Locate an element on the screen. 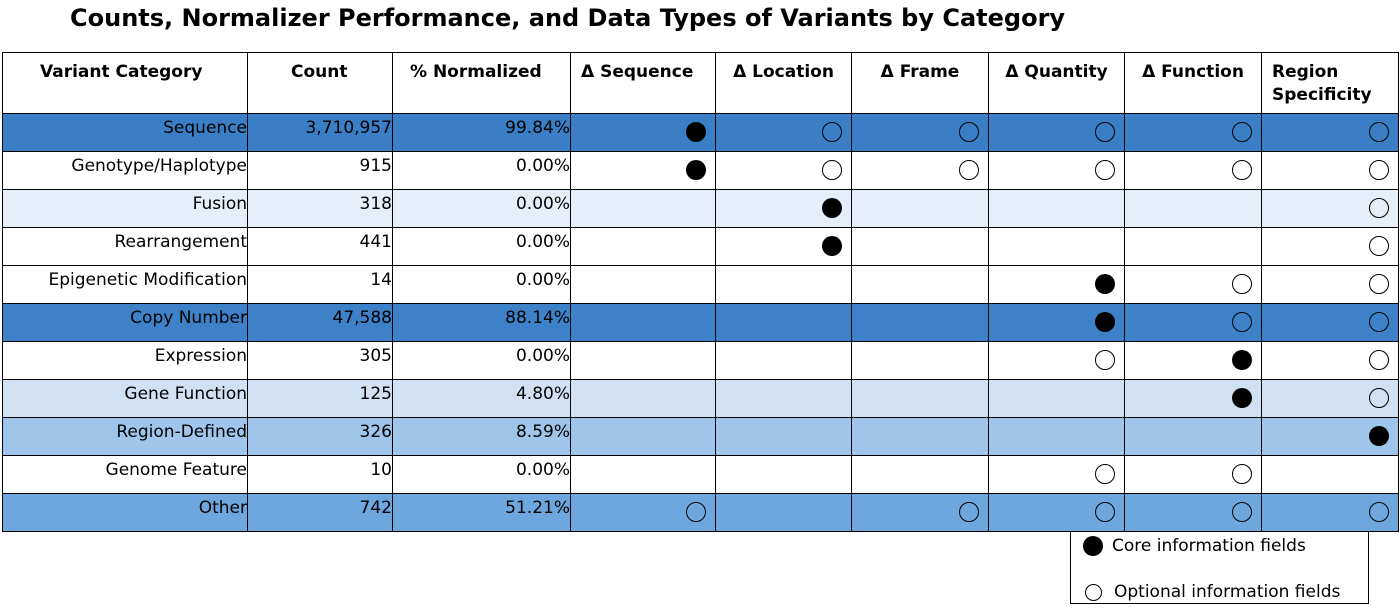 Image resolution: width=1400 pixels, height=615 pixels. legend-optional: Optional information fields is located at coordinates (1211, 592).